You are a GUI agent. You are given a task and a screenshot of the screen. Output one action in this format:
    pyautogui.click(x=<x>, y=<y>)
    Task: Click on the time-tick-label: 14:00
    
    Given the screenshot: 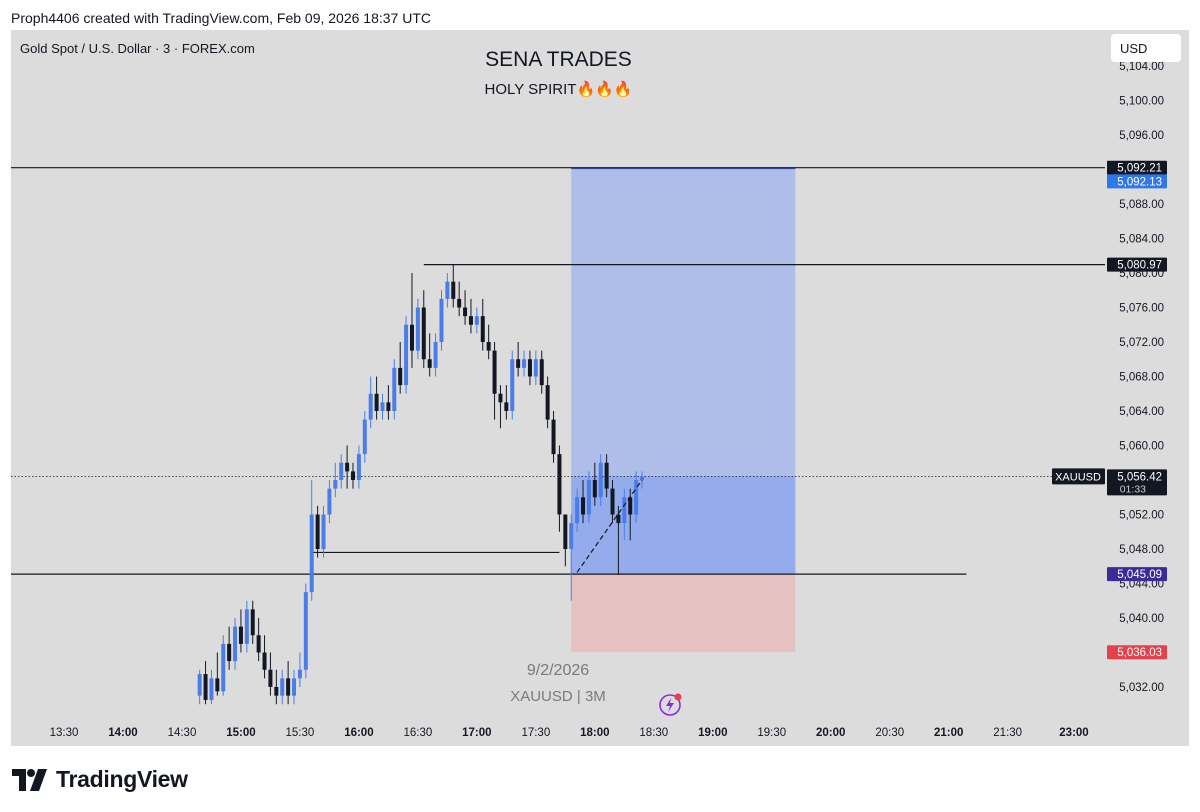 What is the action you would take?
    pyautogui.click(x=122, y=733)
    